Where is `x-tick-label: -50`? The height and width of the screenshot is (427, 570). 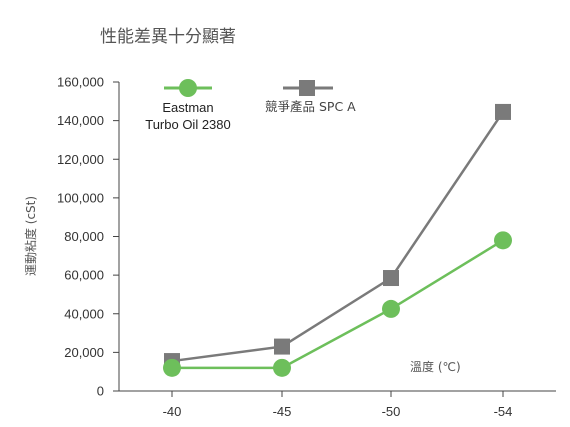 x-tick-label: -50 is located at coordinates (391, 411).